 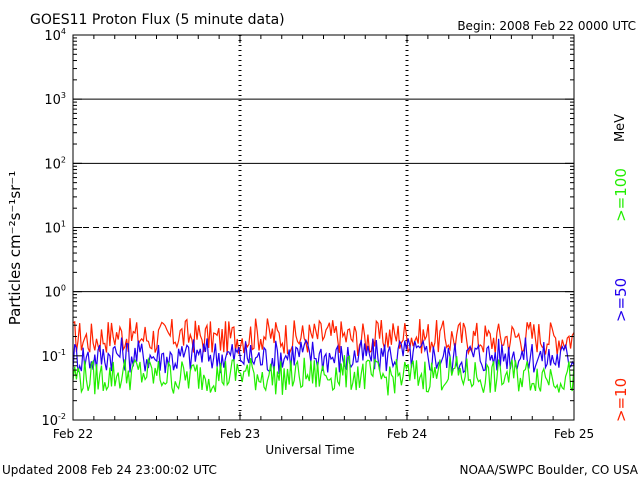 I want to click on y-tick-exponent: 3, so click(x=63, y=95).